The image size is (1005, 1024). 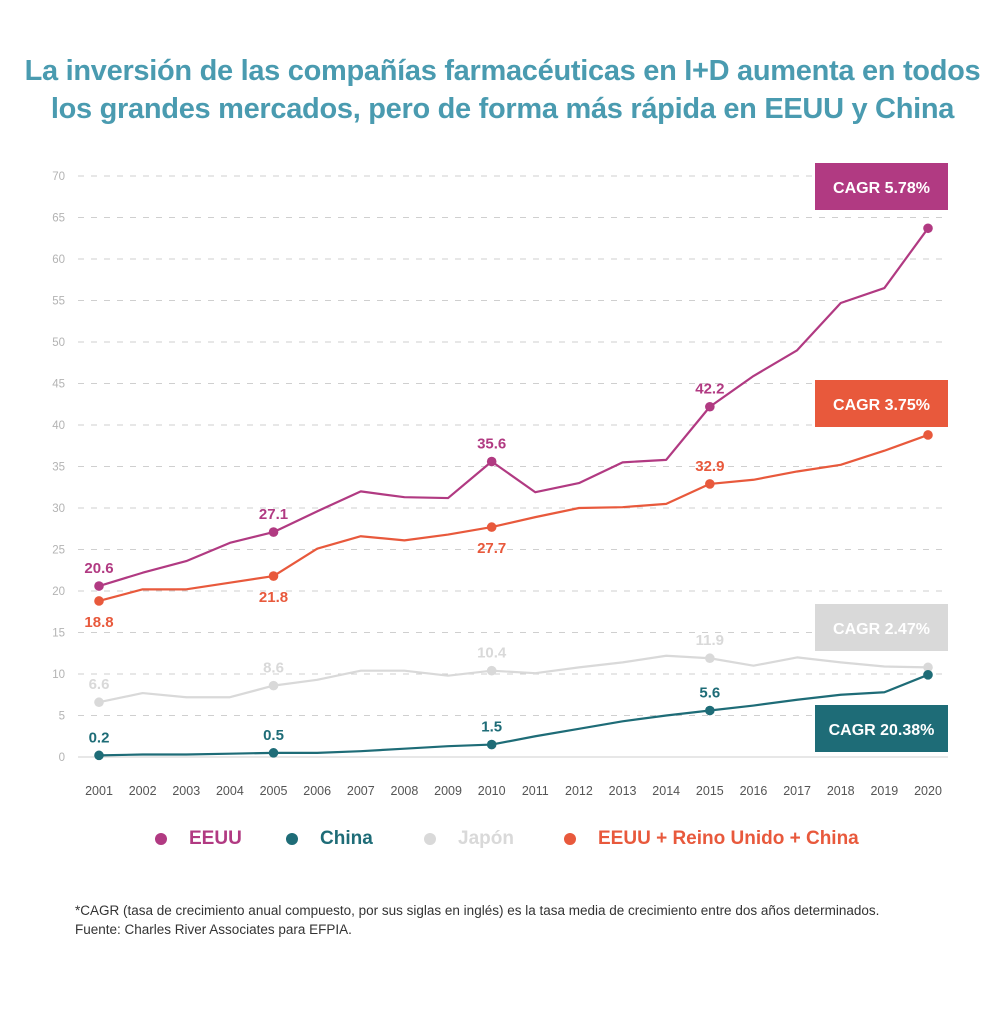 What do you see at coordinates (273, 597) in the screenshot?
I see `data-label-eeuu-reino-unido-china-2005: 21.8` at bounding box center [273, 597].